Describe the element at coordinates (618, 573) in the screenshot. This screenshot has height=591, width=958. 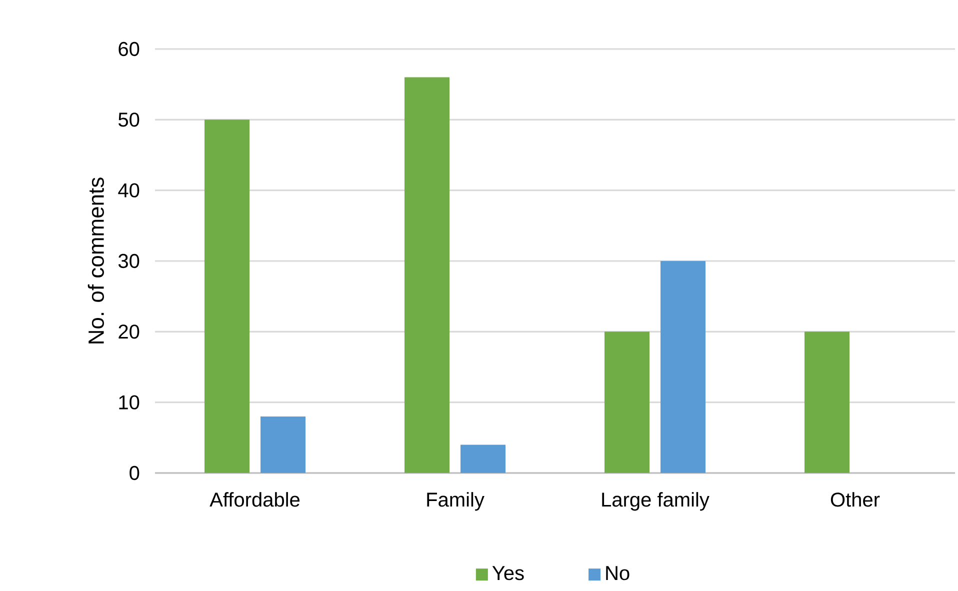
I see `legend-label: No` at that location.